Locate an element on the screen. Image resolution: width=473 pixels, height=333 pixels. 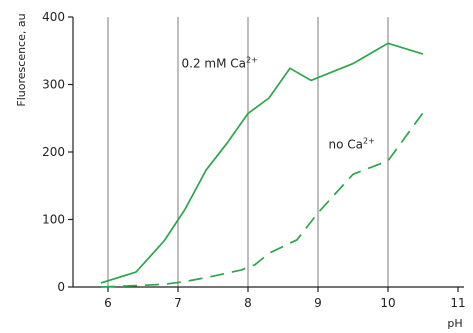
x-tick-label: 7 is located at coordinates (178, 303).